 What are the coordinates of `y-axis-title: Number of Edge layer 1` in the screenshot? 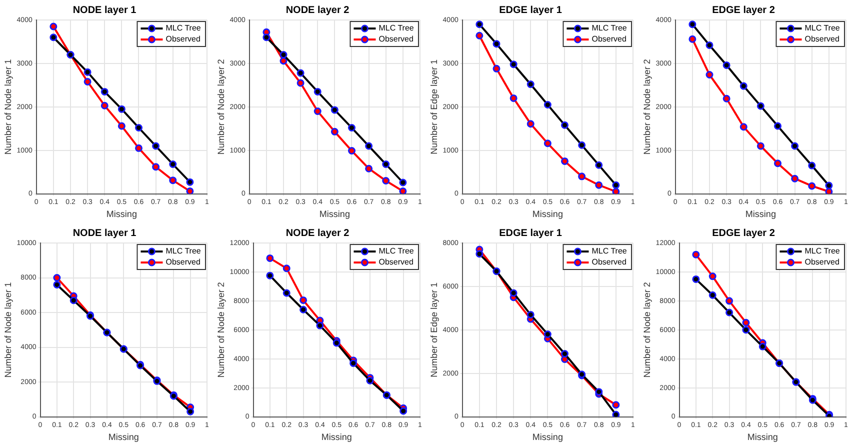 It's located at (433, 330).